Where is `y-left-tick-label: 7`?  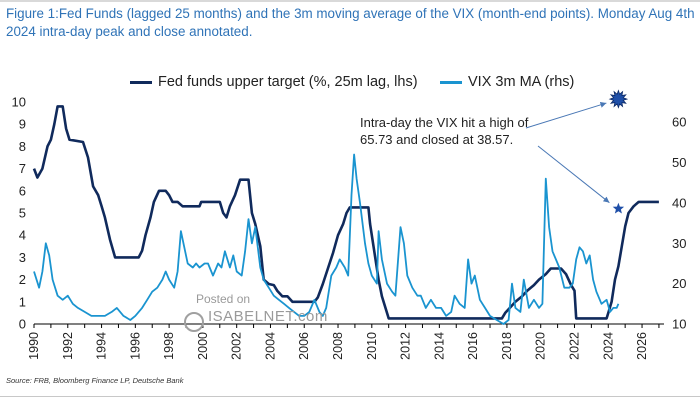
y-left-tick-label: 7 is located at coordinates (22, 168).